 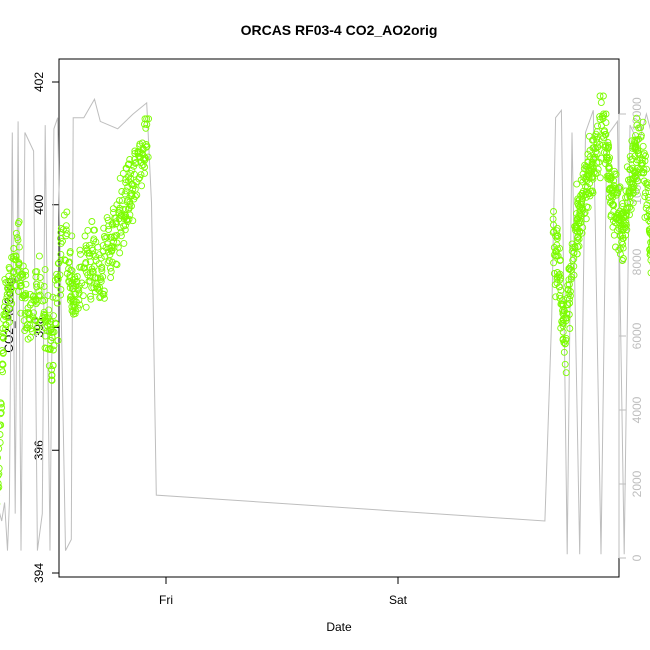 I want to click on left-tick-label: 402, so click(x=39, y=82).